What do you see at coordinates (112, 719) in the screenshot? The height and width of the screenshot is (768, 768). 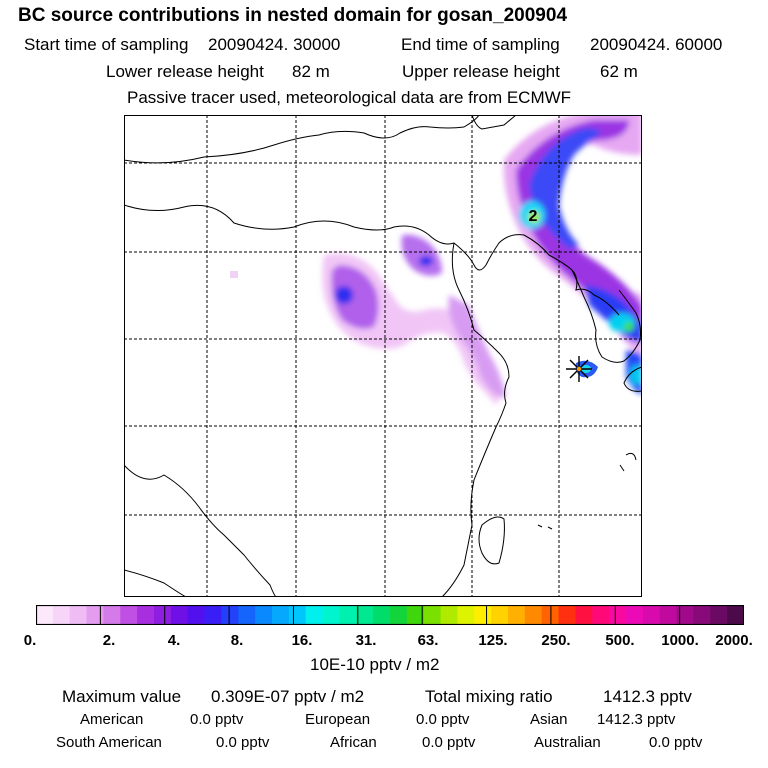 I see `region-name: American` at bounding box center [112, 719].